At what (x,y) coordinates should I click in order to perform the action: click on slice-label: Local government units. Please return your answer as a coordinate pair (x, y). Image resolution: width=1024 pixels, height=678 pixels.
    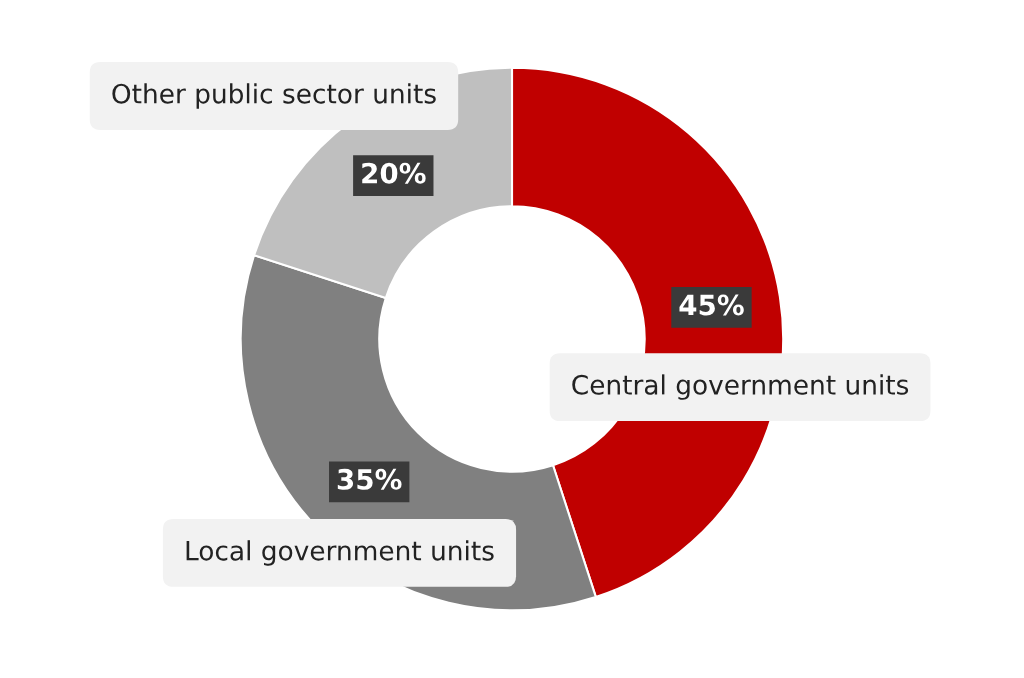
    Looking at the image, I should click on (340, 553).